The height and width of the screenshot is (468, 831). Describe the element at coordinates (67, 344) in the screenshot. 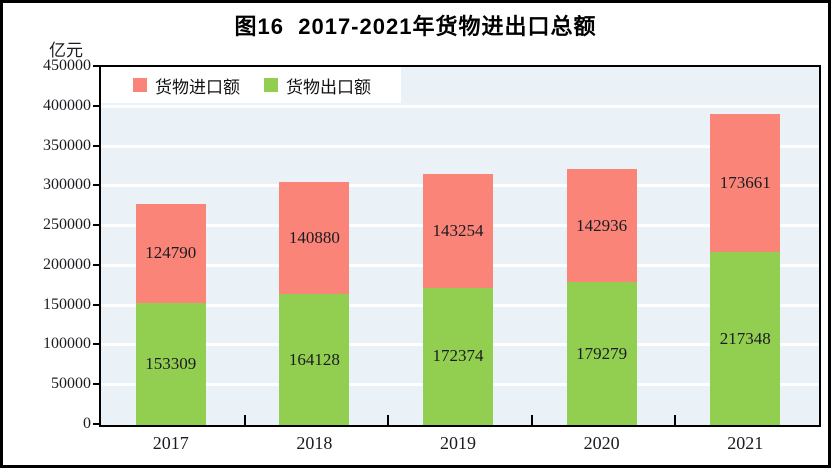

I see `y-tick-label-100000: 100000` at that location.